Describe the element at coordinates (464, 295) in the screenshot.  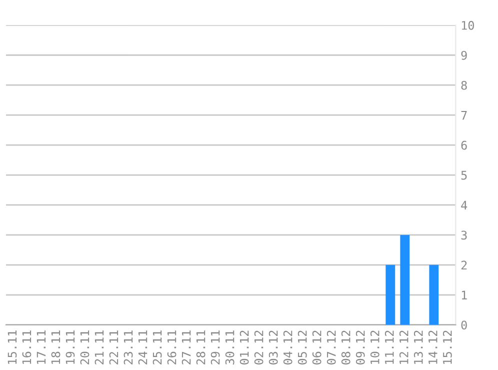
I see `y-tick-label: 1` at that location.